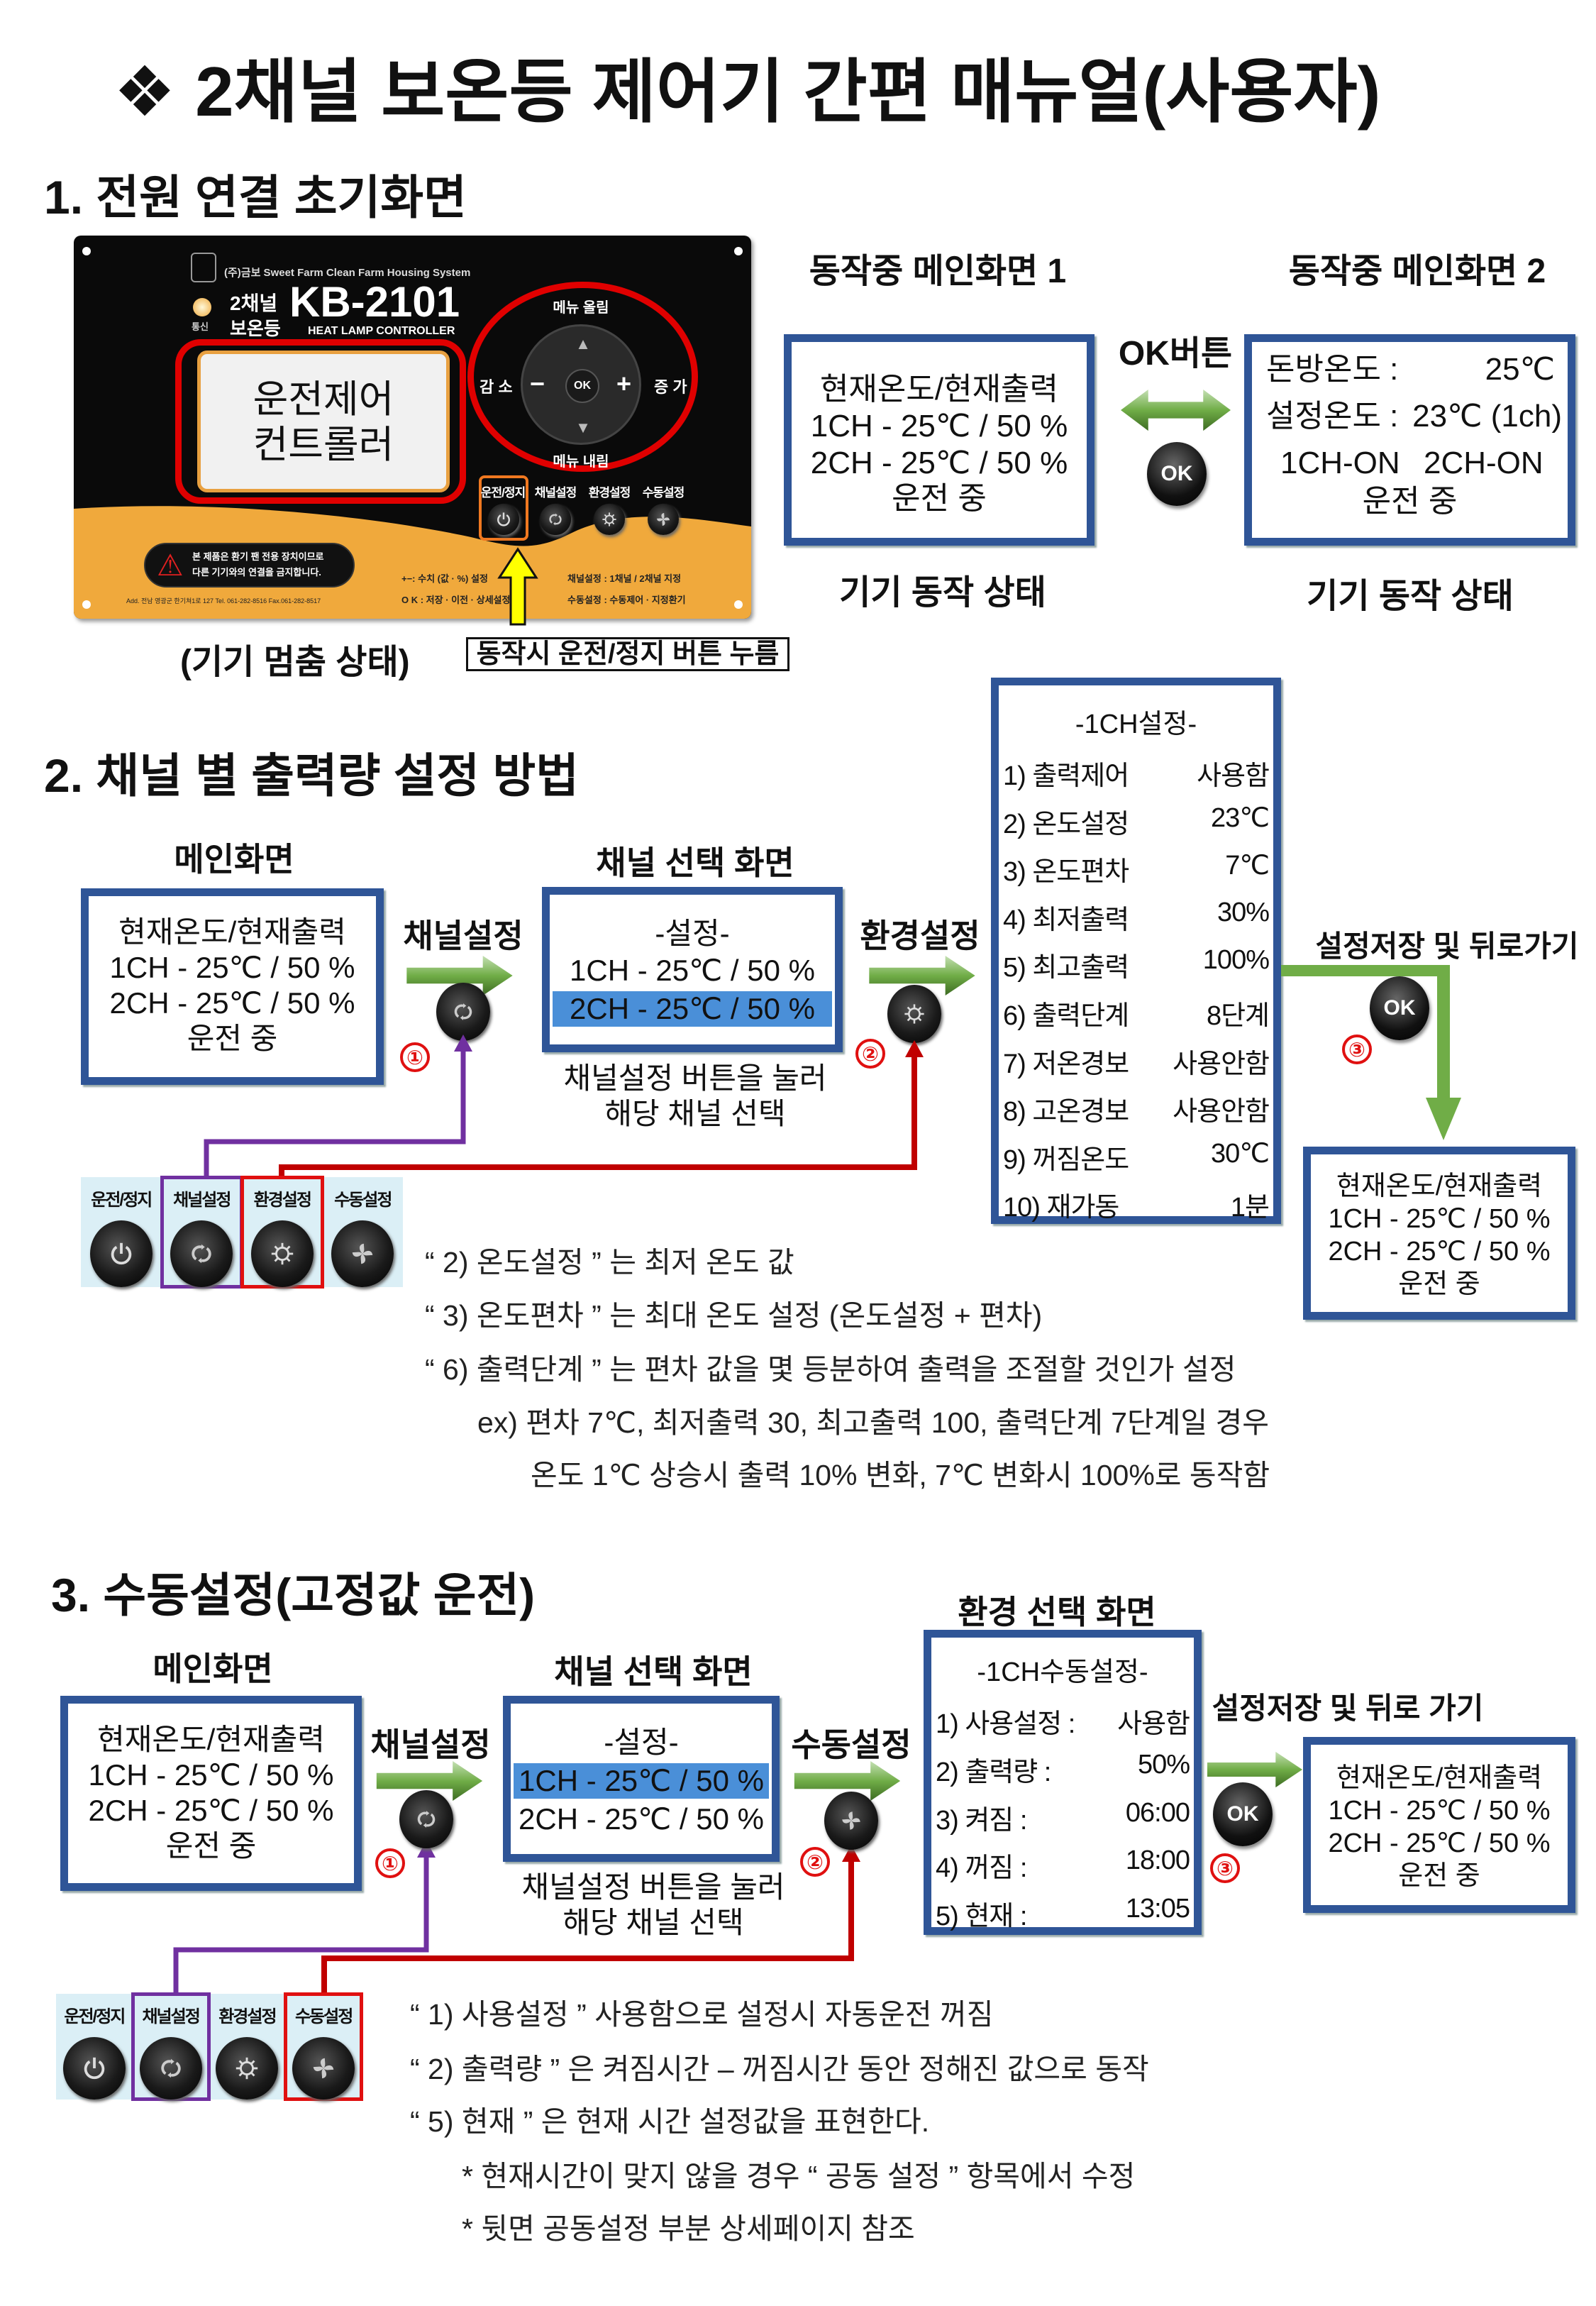 Image resolution: width=1596 pixels, height=2306 pixels. What do you see at coordinates (556, 493) in the screenshot?
I see `device-label-channel: 채널설정` at bounding box center [556, 493].